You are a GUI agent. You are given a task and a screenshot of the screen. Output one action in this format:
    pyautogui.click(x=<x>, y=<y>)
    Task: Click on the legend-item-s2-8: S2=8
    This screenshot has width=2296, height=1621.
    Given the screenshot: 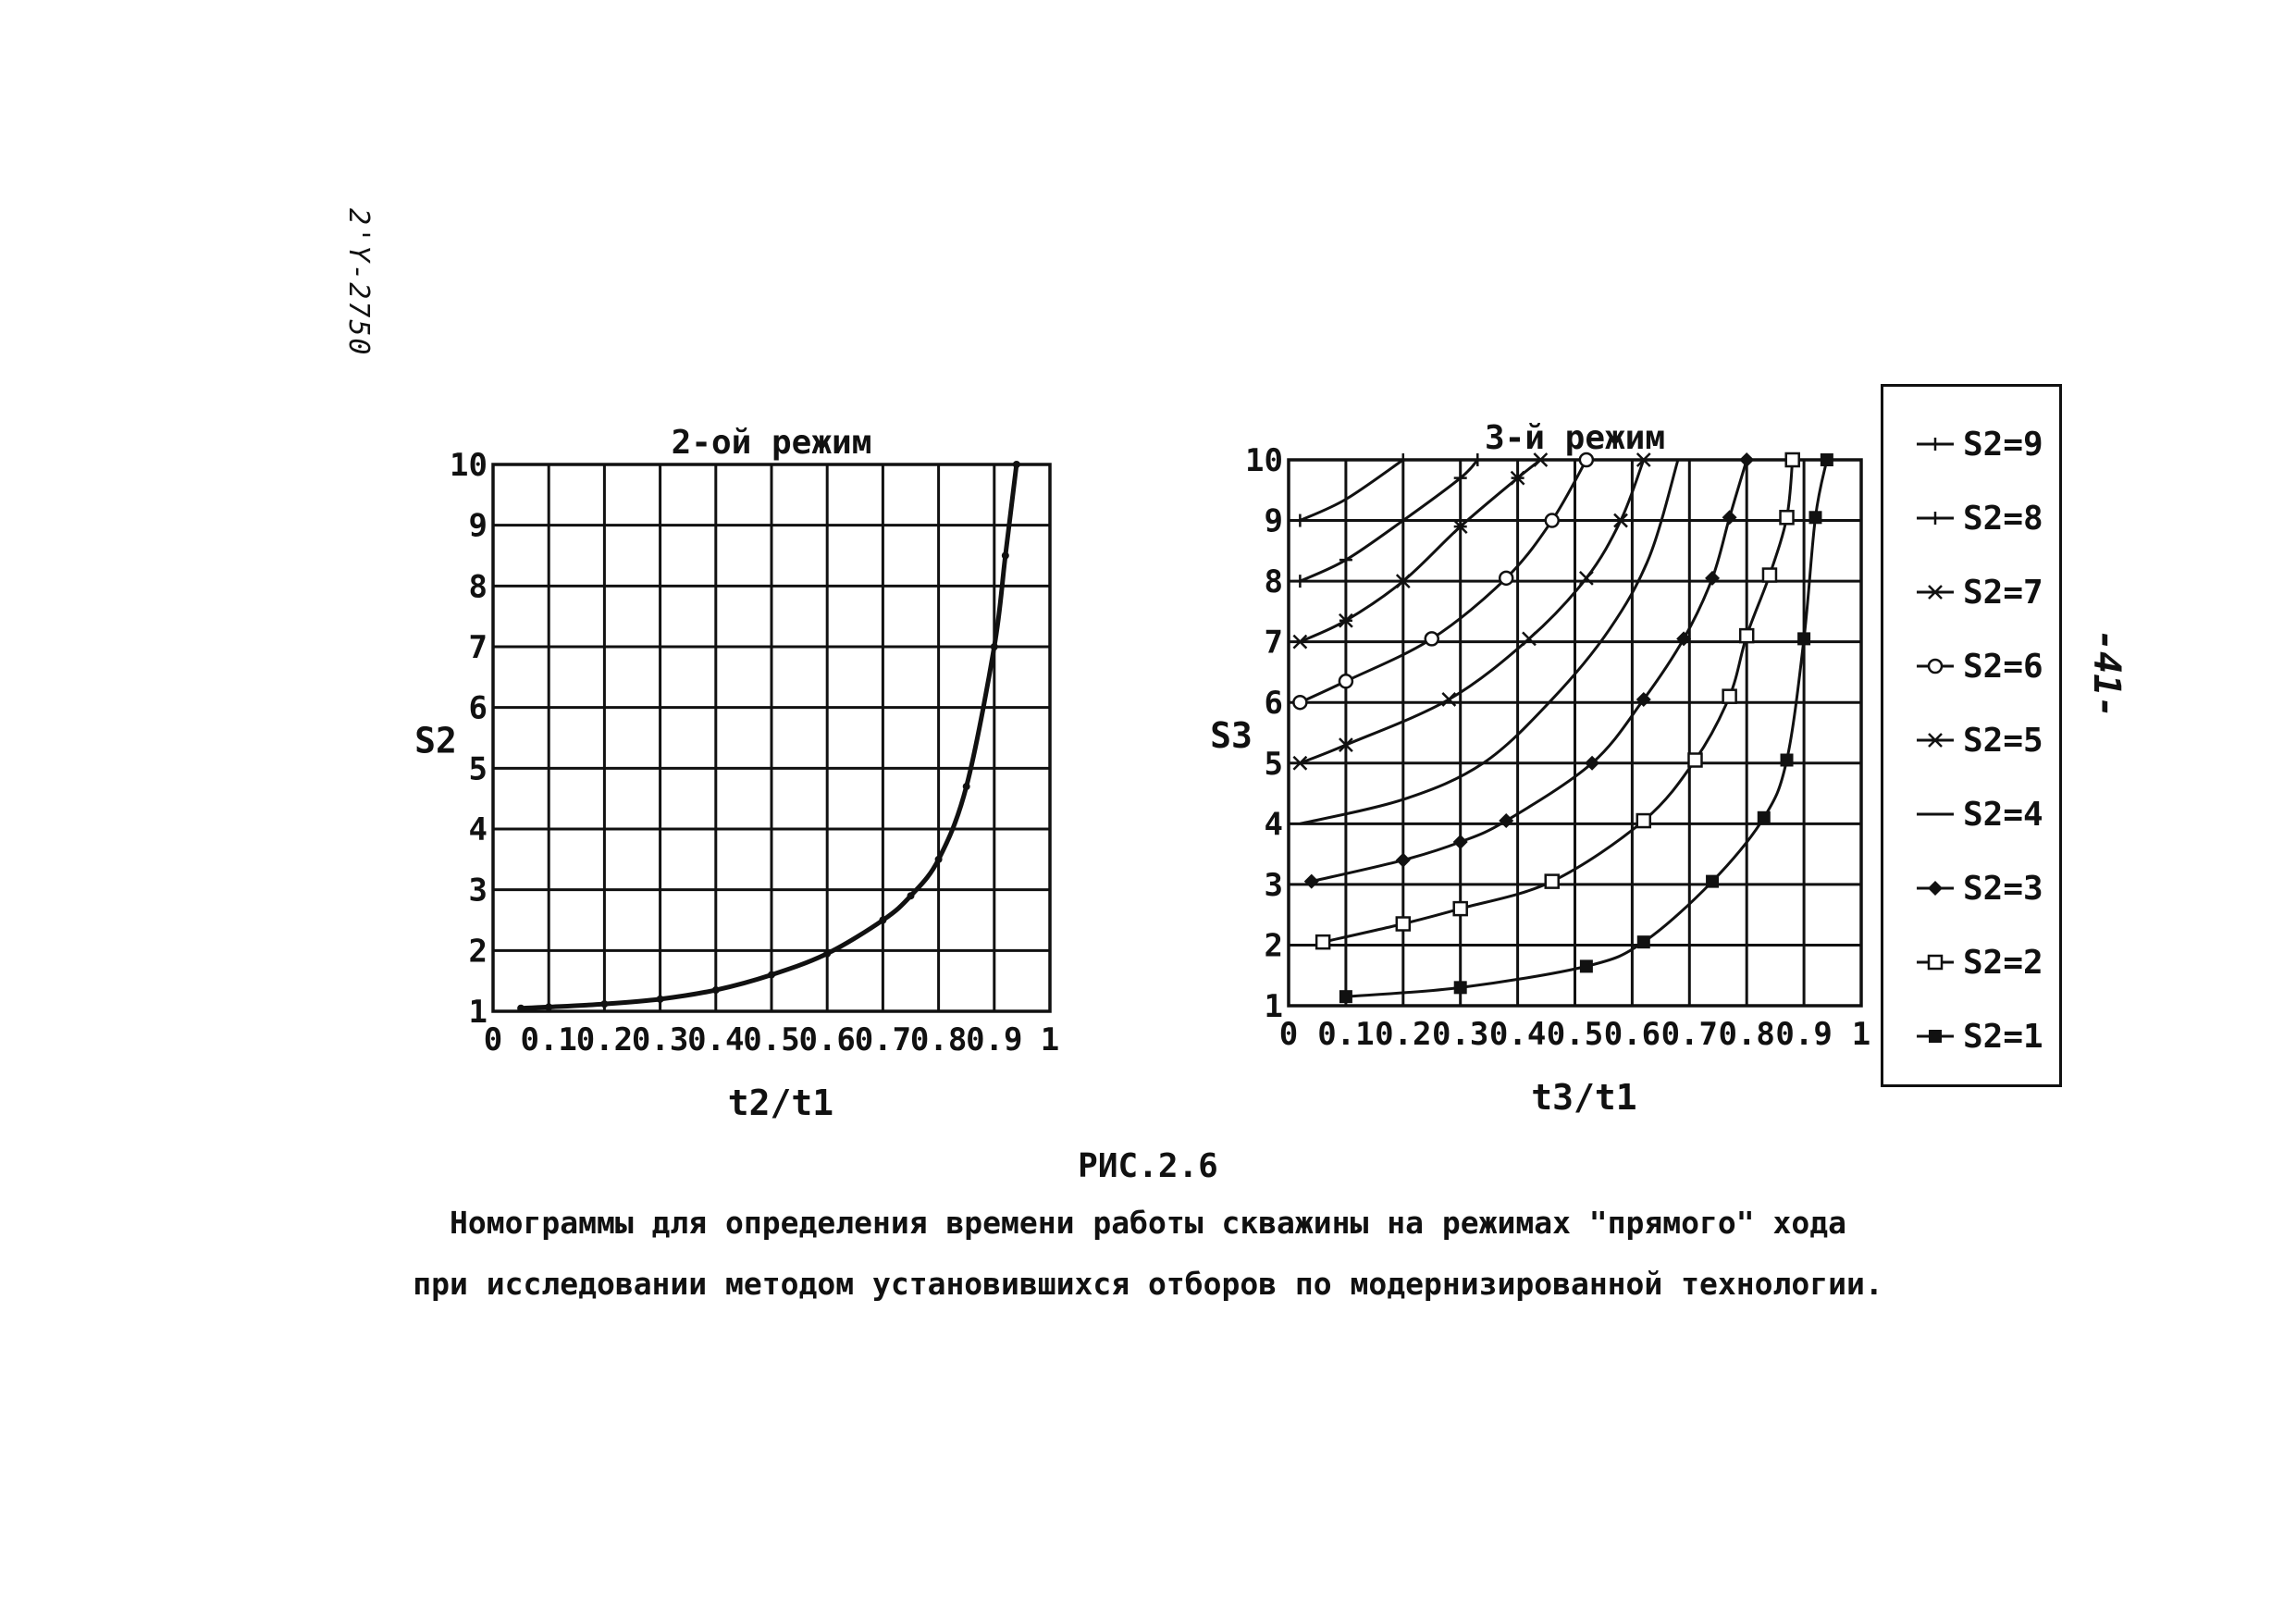 What is the action you would take?
    pyautogui.click(x=1979, y=519)
    